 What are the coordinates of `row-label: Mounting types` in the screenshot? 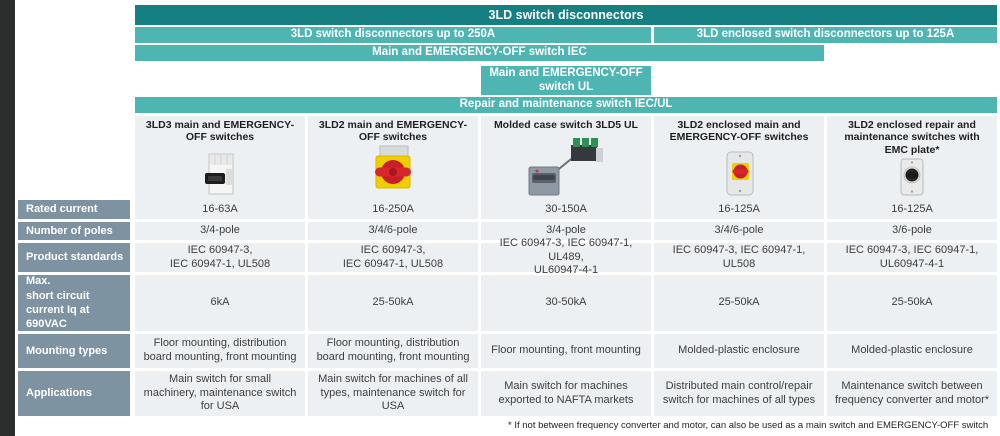 It's located at (74, 351).